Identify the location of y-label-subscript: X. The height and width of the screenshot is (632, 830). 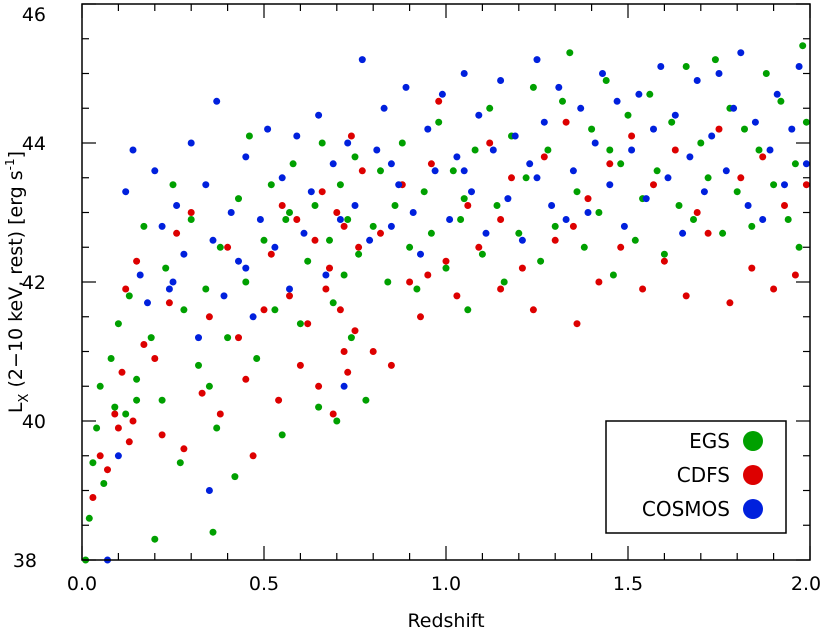
(24, 397).